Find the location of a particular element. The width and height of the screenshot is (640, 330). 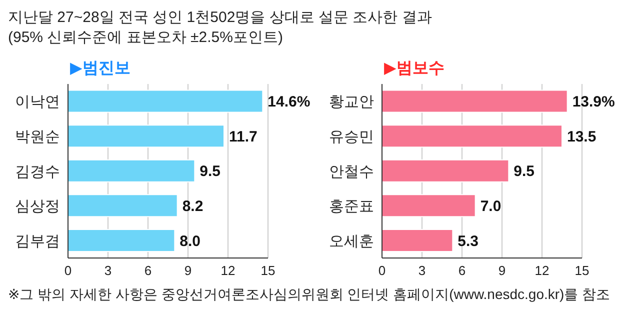

data-label: 14.6% is located at coordinates (289, 102).